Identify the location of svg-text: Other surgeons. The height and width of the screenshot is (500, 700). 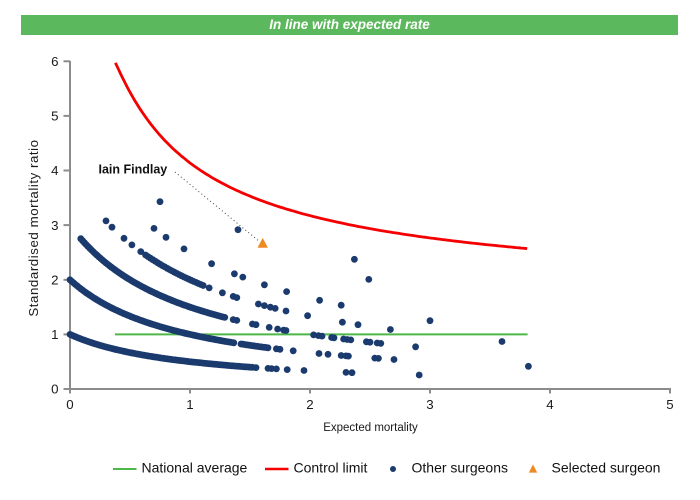
(460, 468).